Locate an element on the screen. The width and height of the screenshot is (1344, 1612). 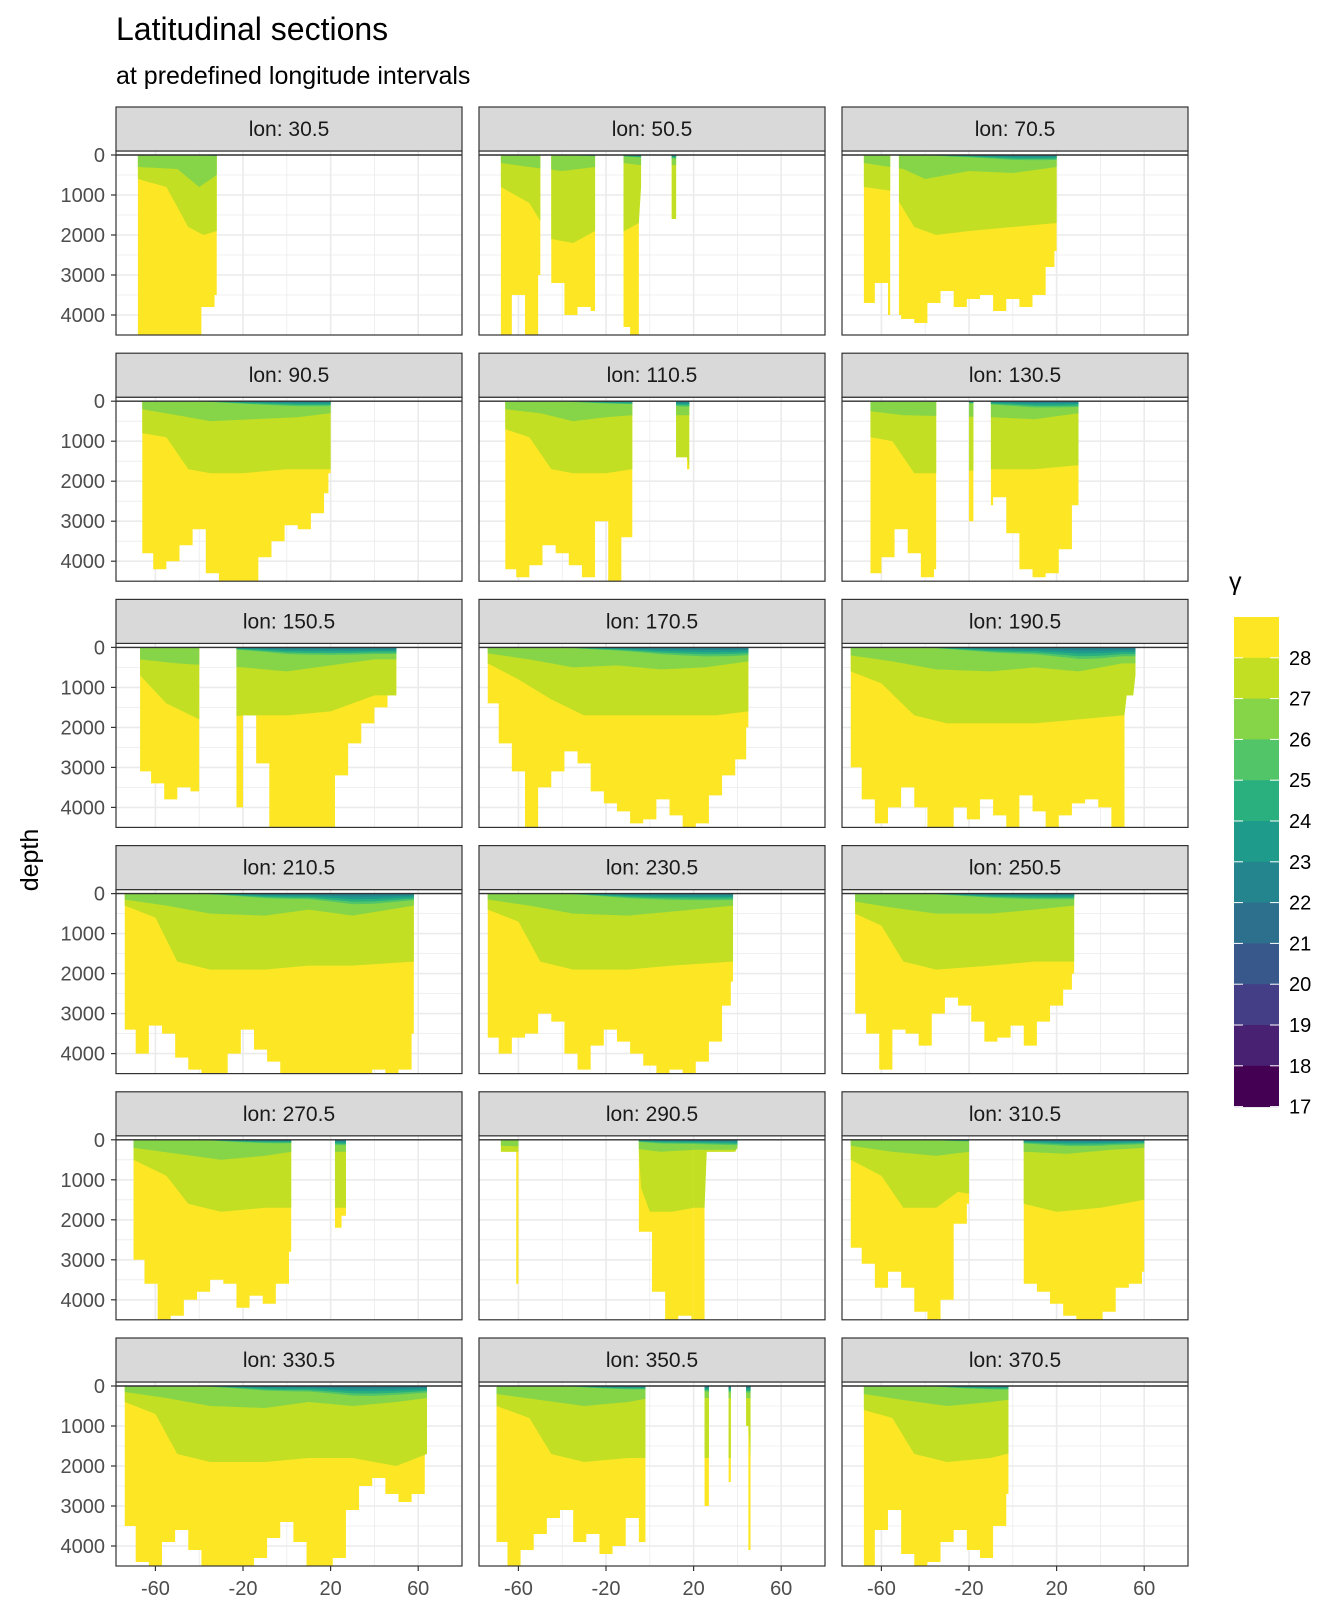
colorbar-label: 27 is located at coordinates (1300, 700).